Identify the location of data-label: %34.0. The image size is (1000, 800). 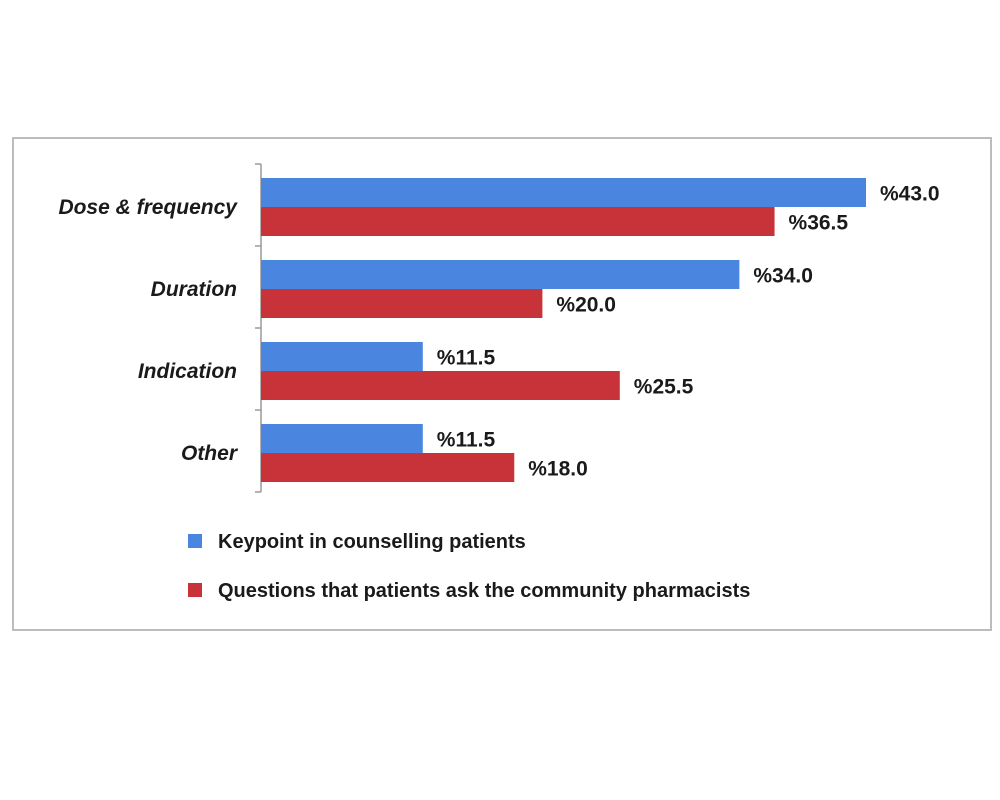
(783, 276).